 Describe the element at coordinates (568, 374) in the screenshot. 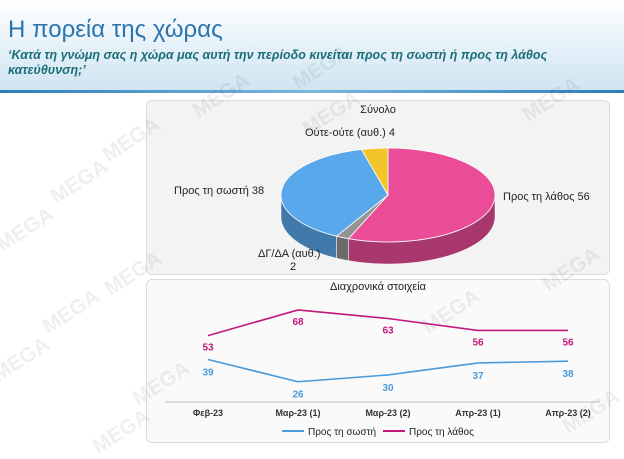

I see `data-label: 38` at that location.